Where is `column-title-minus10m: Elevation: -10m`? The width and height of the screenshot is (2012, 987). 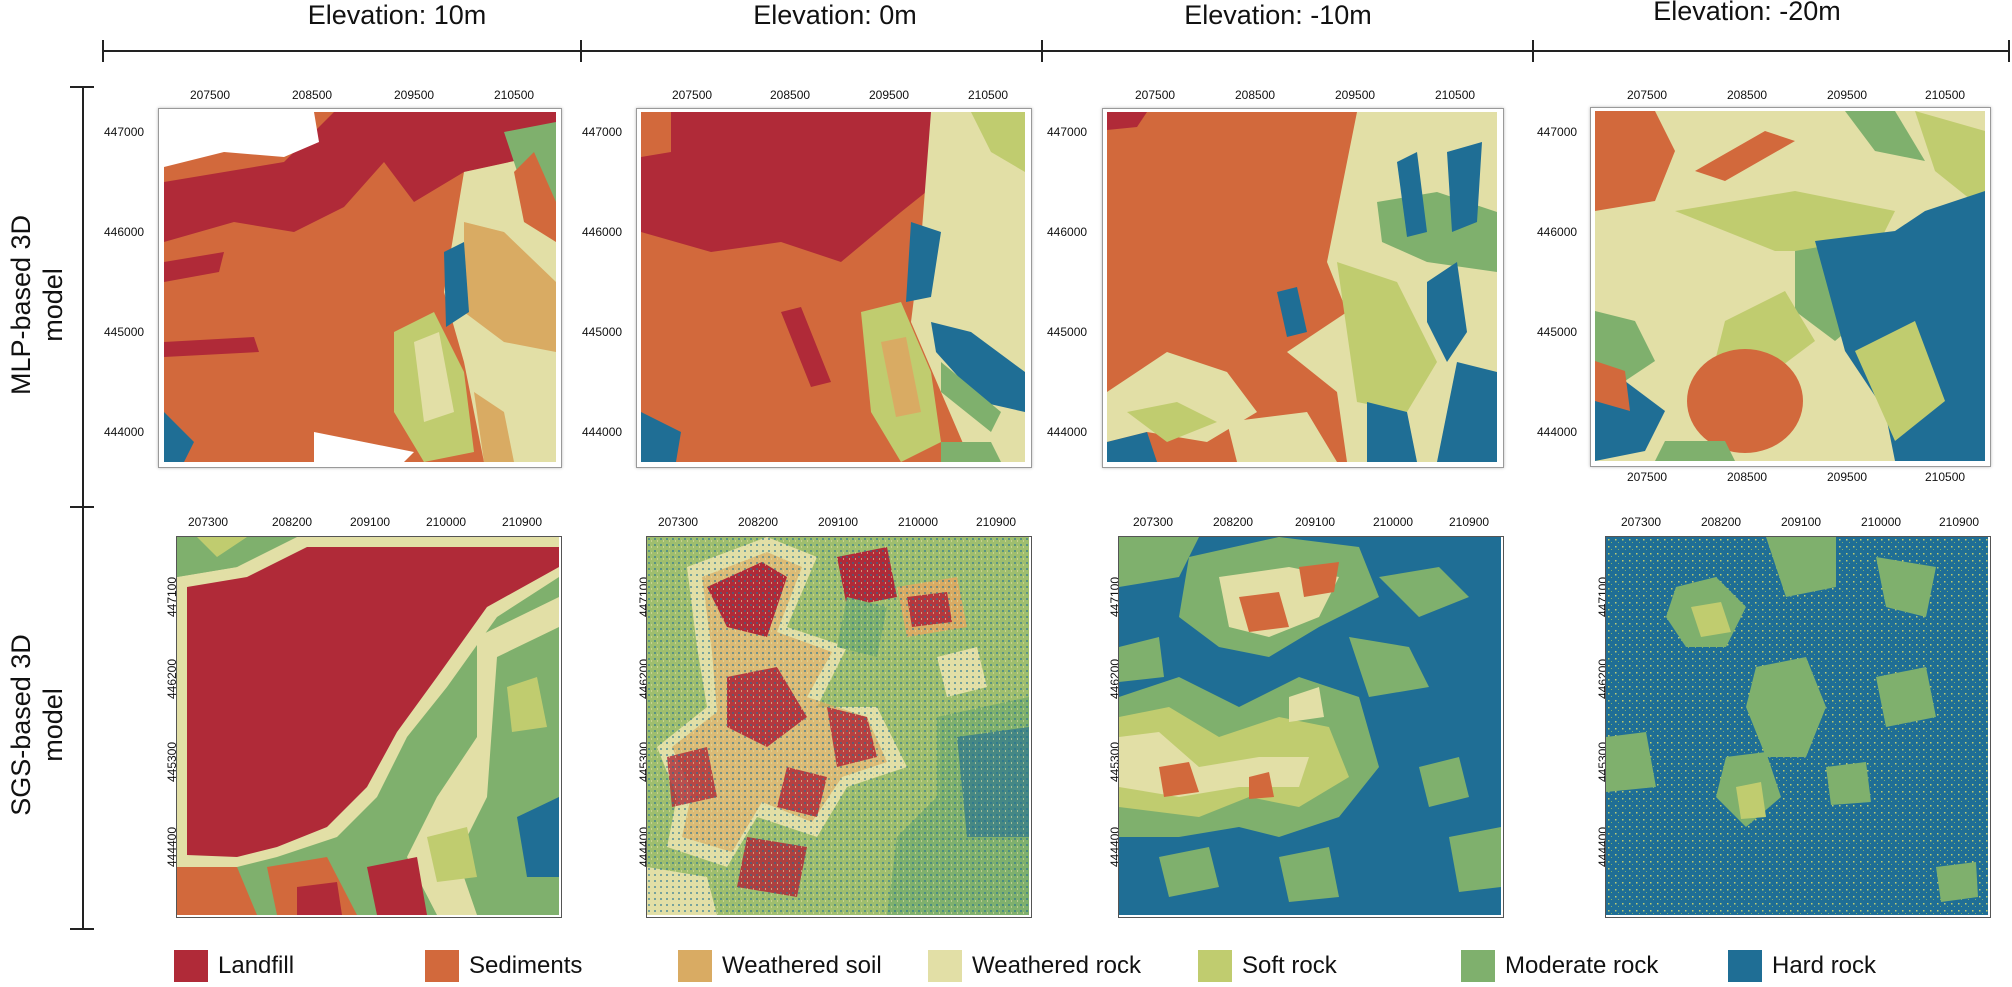
column-title-minus10m: Elevation: -10m is located at coordinates (1278, 15).